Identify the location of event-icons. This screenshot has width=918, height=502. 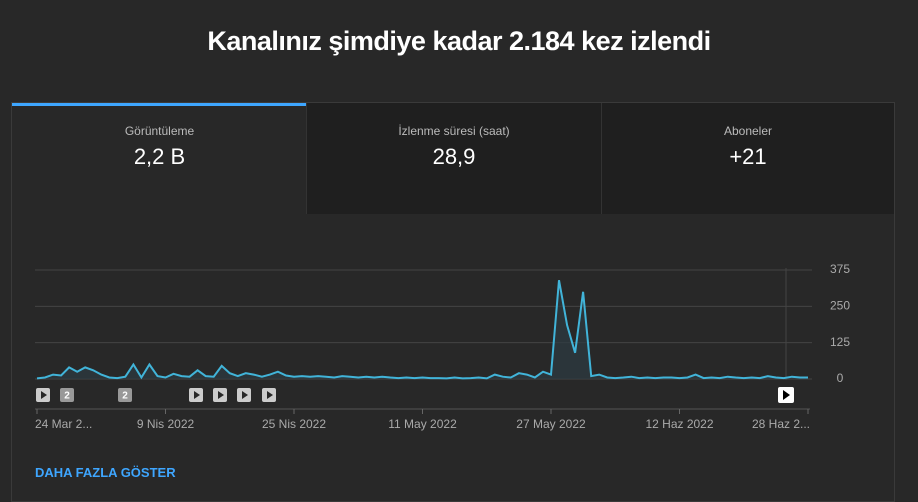
(415, 395).